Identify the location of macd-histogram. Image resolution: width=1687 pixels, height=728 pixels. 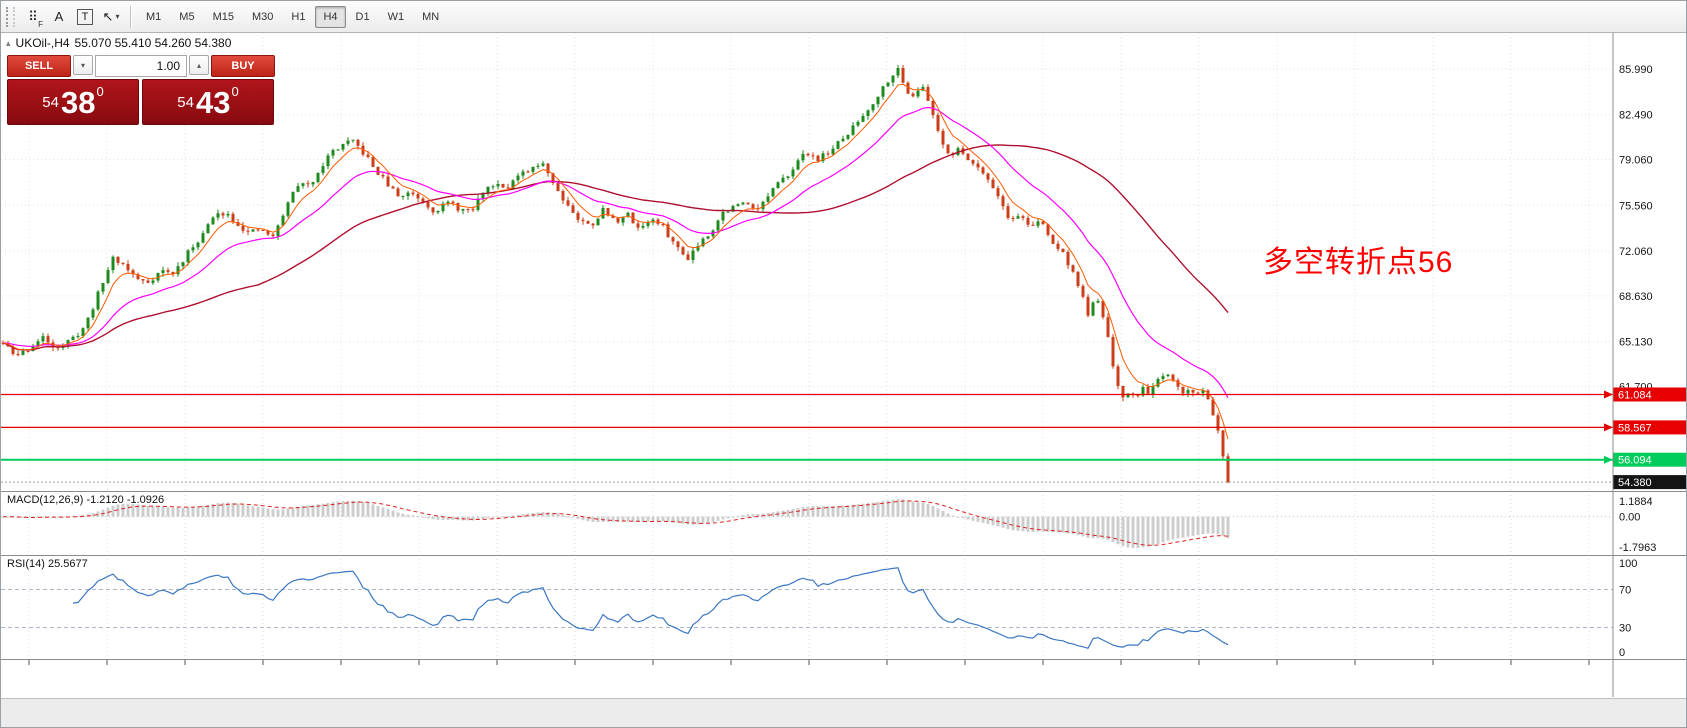
(615, 523).